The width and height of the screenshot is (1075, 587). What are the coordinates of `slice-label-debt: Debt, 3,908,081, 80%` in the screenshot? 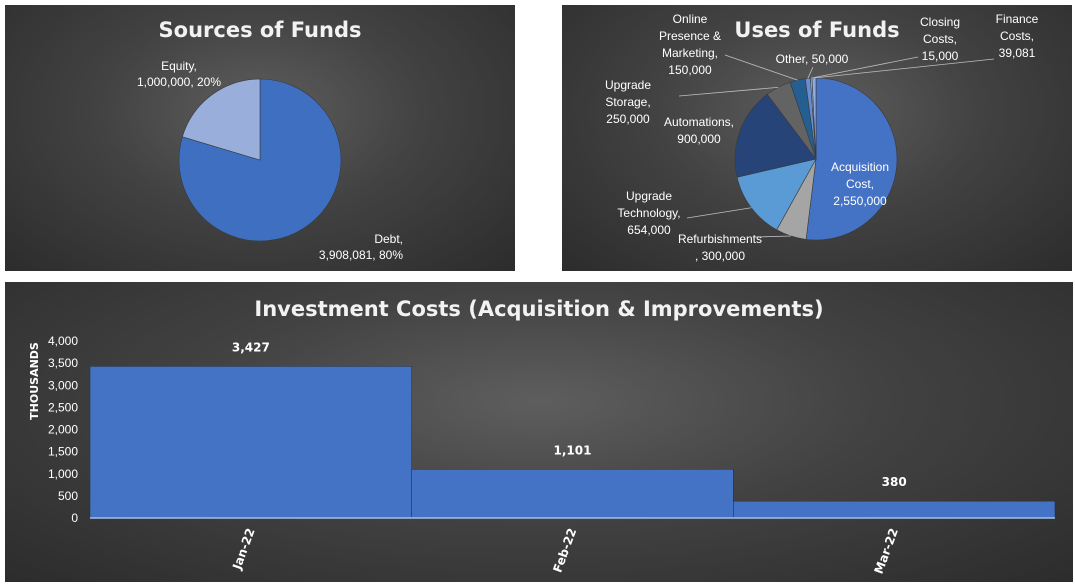 It's located at (361, 247).